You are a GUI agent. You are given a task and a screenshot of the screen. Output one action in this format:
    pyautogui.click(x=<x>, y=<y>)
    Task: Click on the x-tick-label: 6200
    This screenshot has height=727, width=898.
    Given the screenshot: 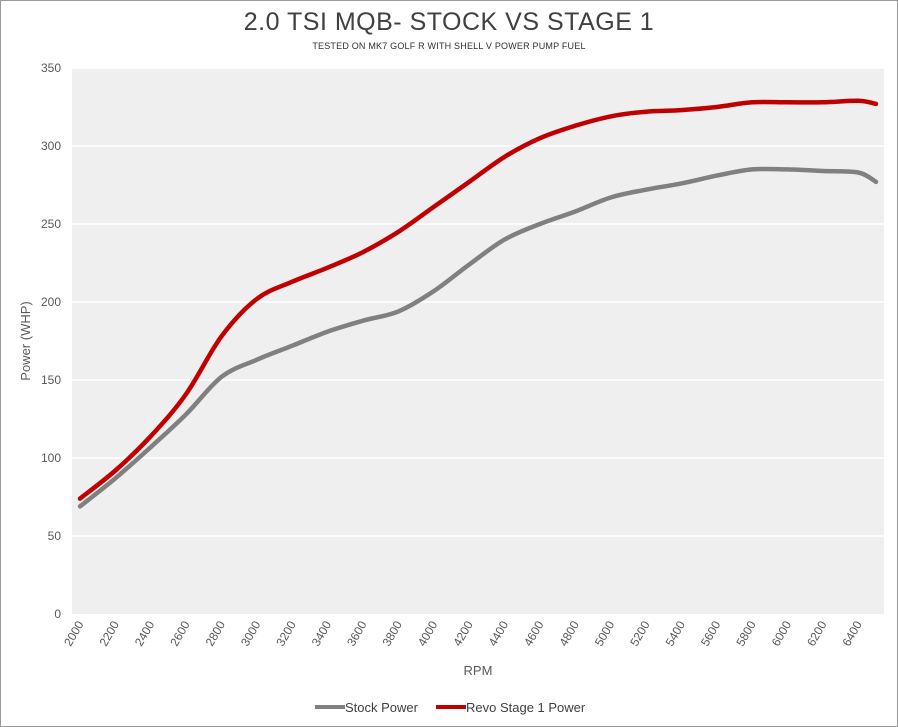 What is the action you would take?
    pyautogui.click(x=817, y=633)
    